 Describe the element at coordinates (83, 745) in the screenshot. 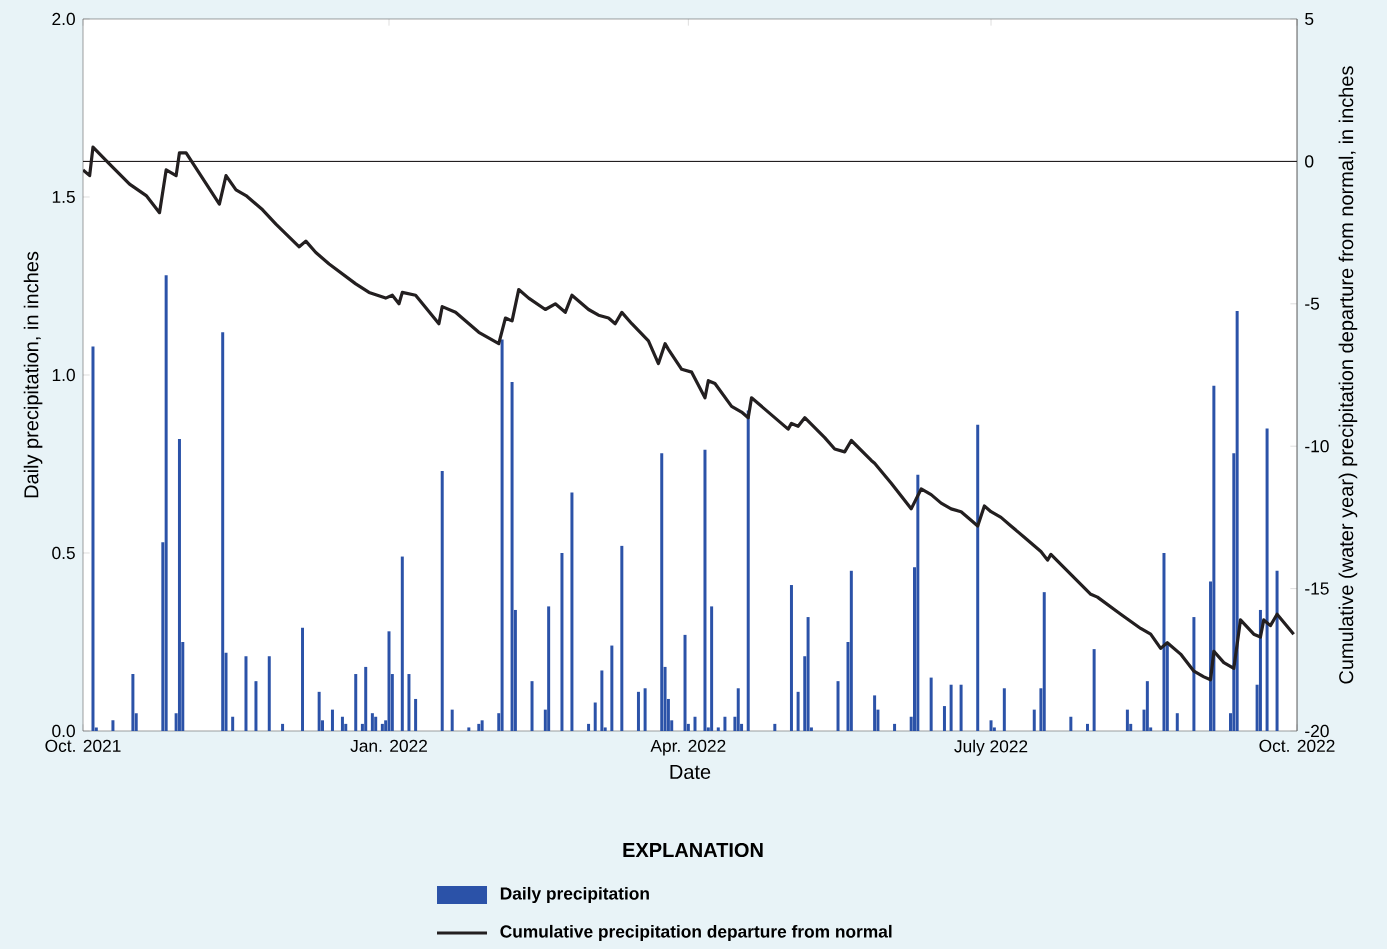

I see `x-tick-label: Oct. 2021` at that location.